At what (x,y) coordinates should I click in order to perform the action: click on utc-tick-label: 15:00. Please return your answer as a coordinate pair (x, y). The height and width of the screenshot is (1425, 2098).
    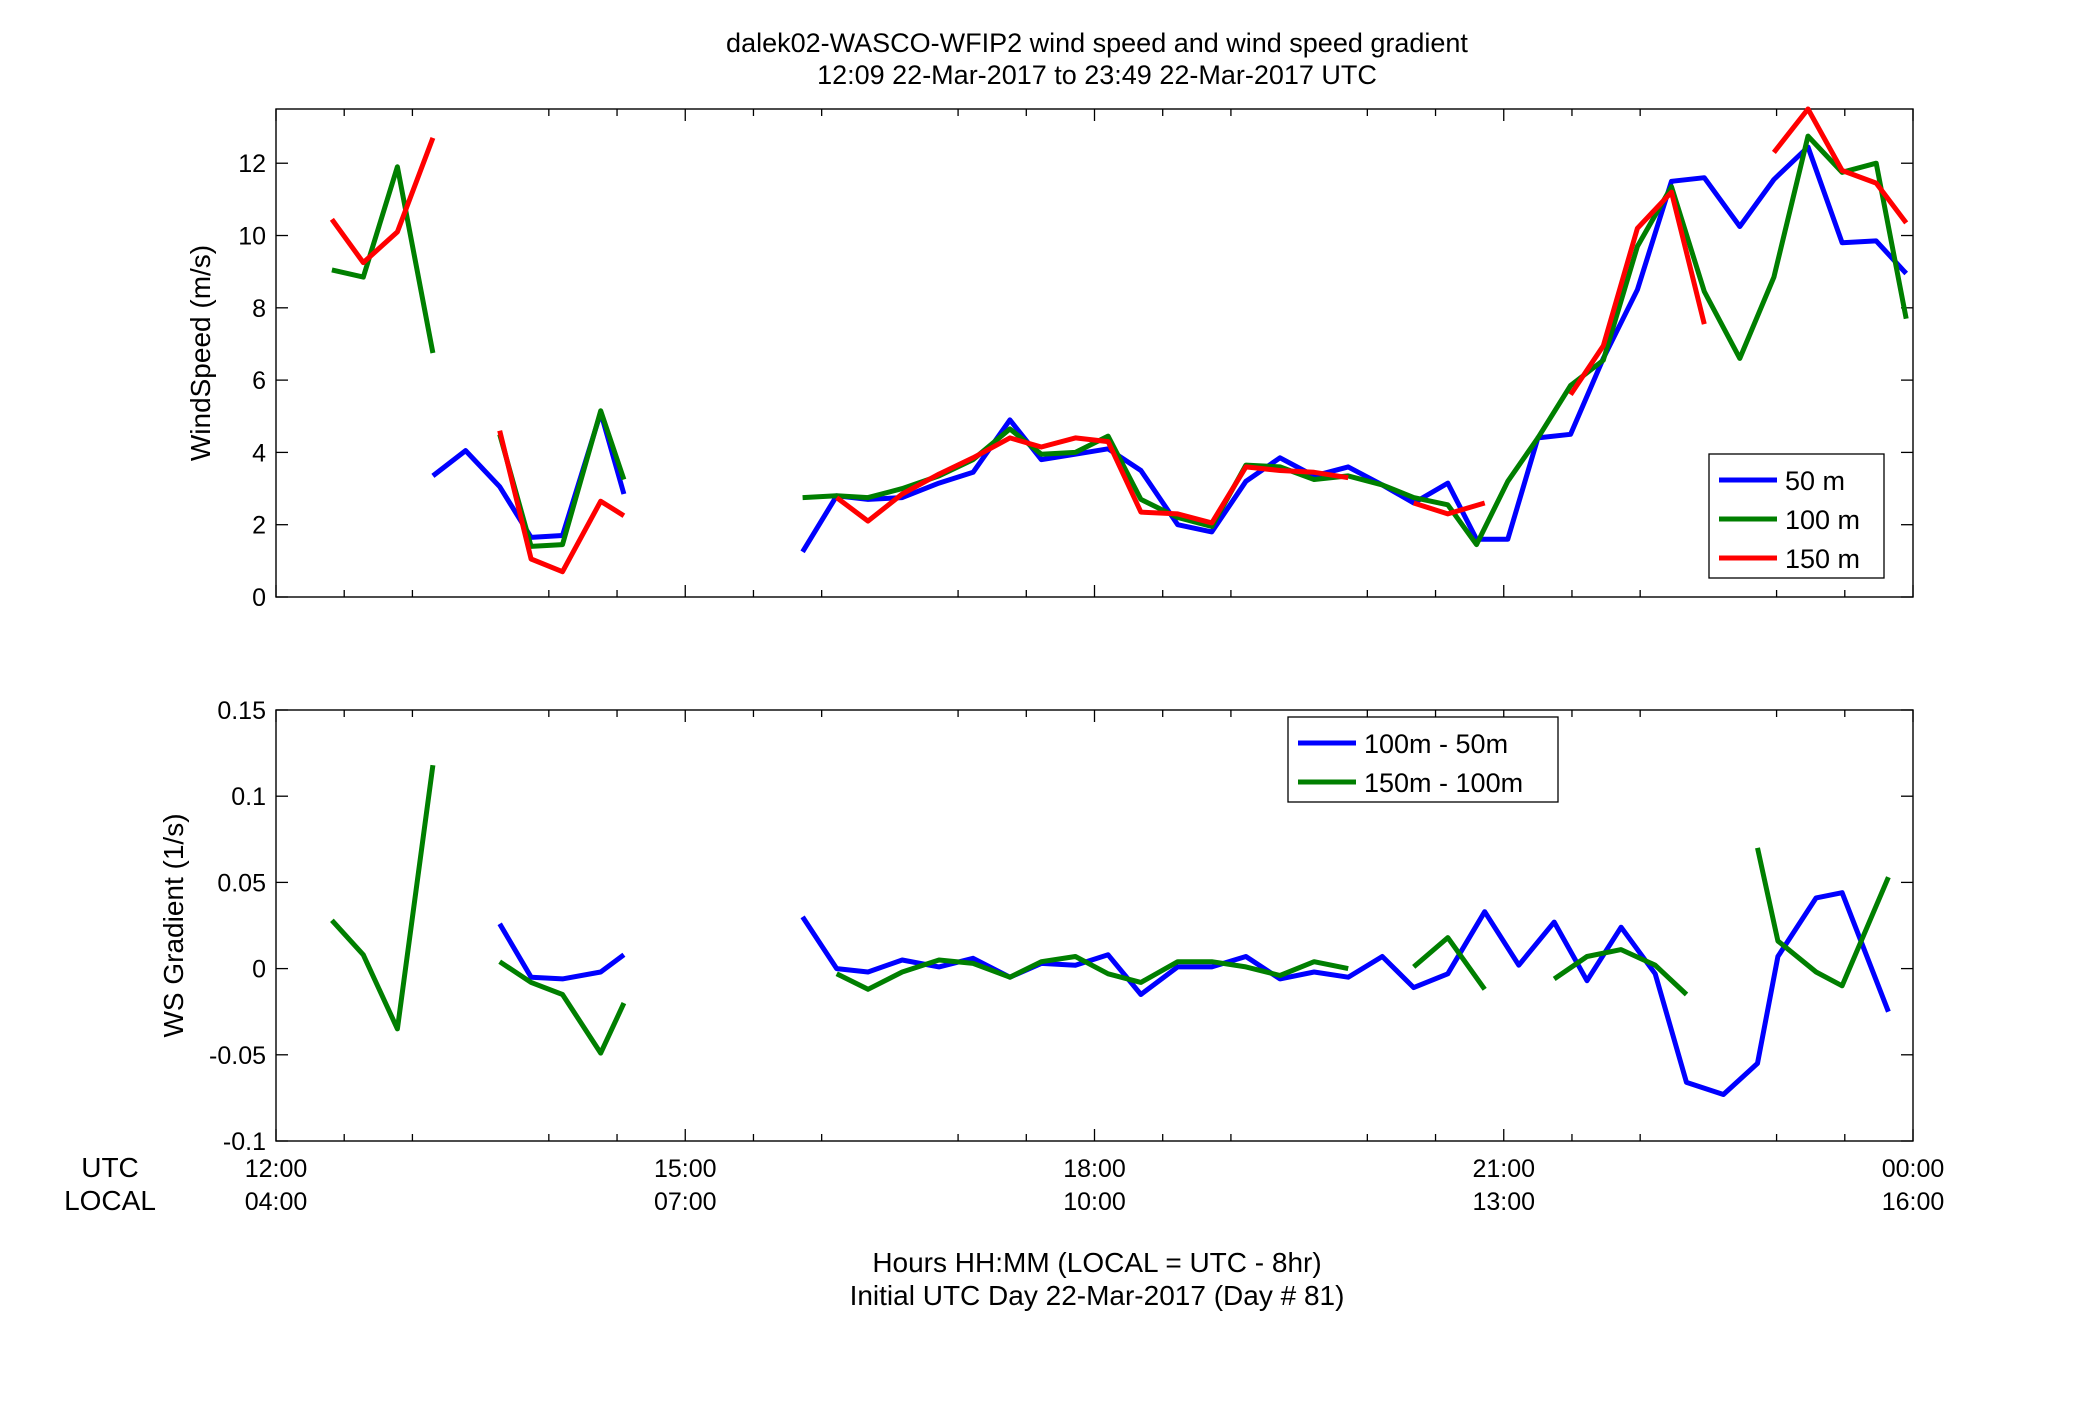
    Looking at the image, I should click on (685, 1169).